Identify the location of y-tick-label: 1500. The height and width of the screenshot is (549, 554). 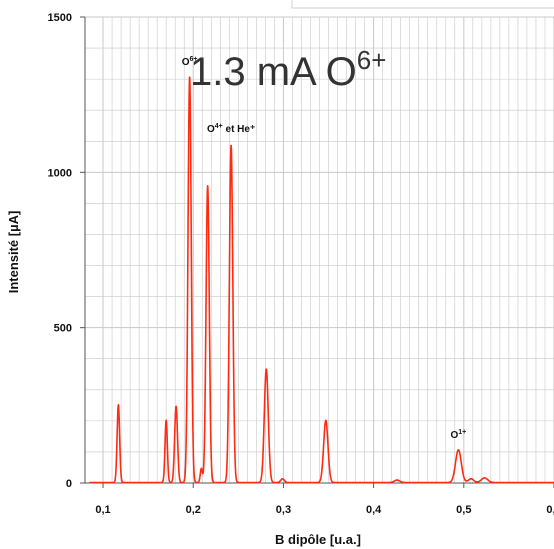
(60, 18).